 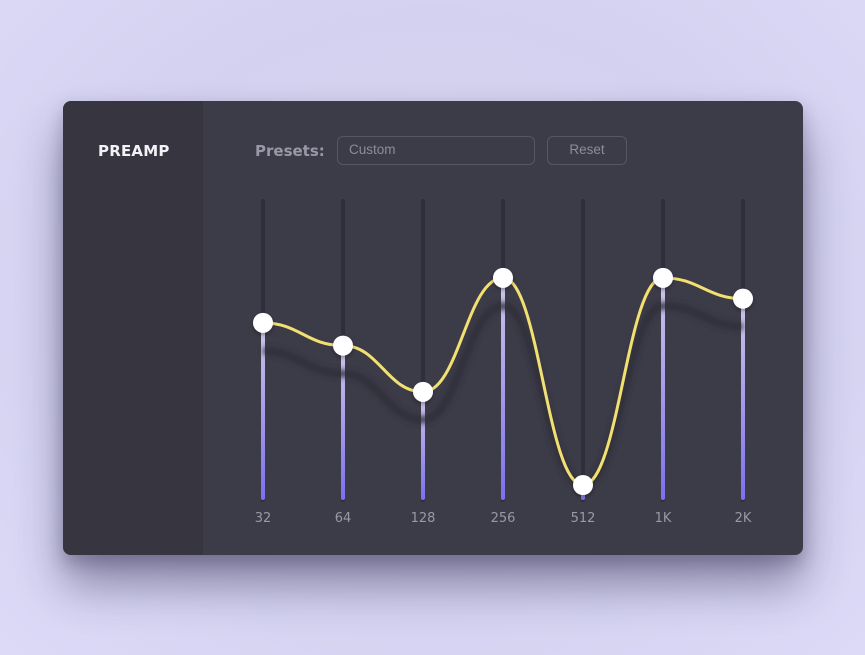 What do you see at coordinates (743, 518) in the screenshot?
I see `band-label-2k: 2K` at bounding box center [743, 518].